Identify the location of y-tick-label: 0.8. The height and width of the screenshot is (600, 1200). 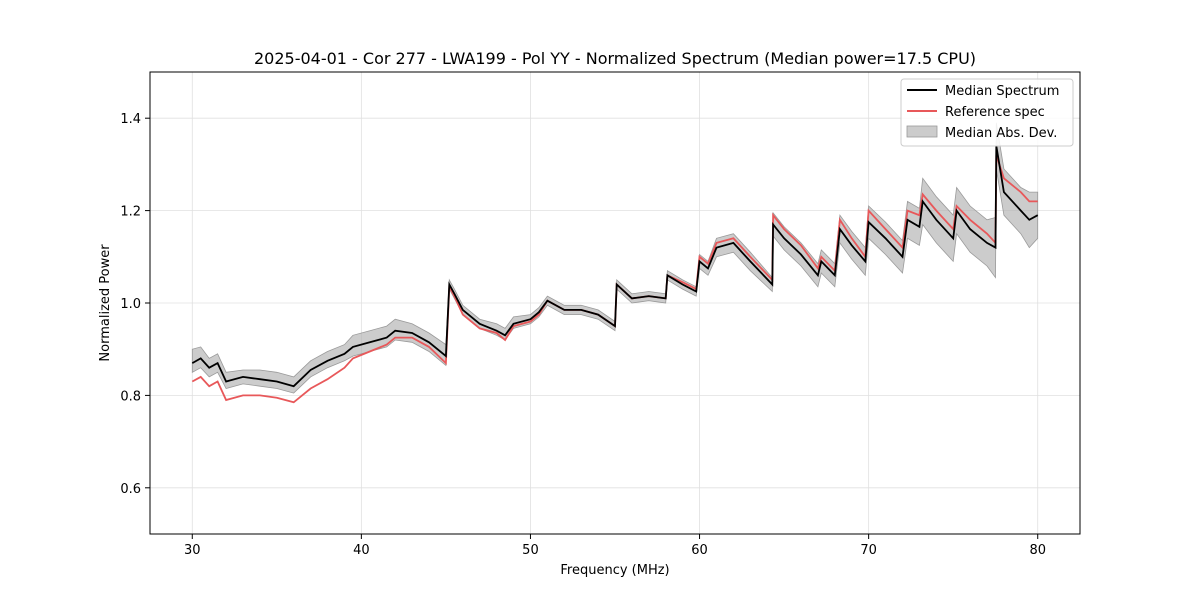
(130, 396).